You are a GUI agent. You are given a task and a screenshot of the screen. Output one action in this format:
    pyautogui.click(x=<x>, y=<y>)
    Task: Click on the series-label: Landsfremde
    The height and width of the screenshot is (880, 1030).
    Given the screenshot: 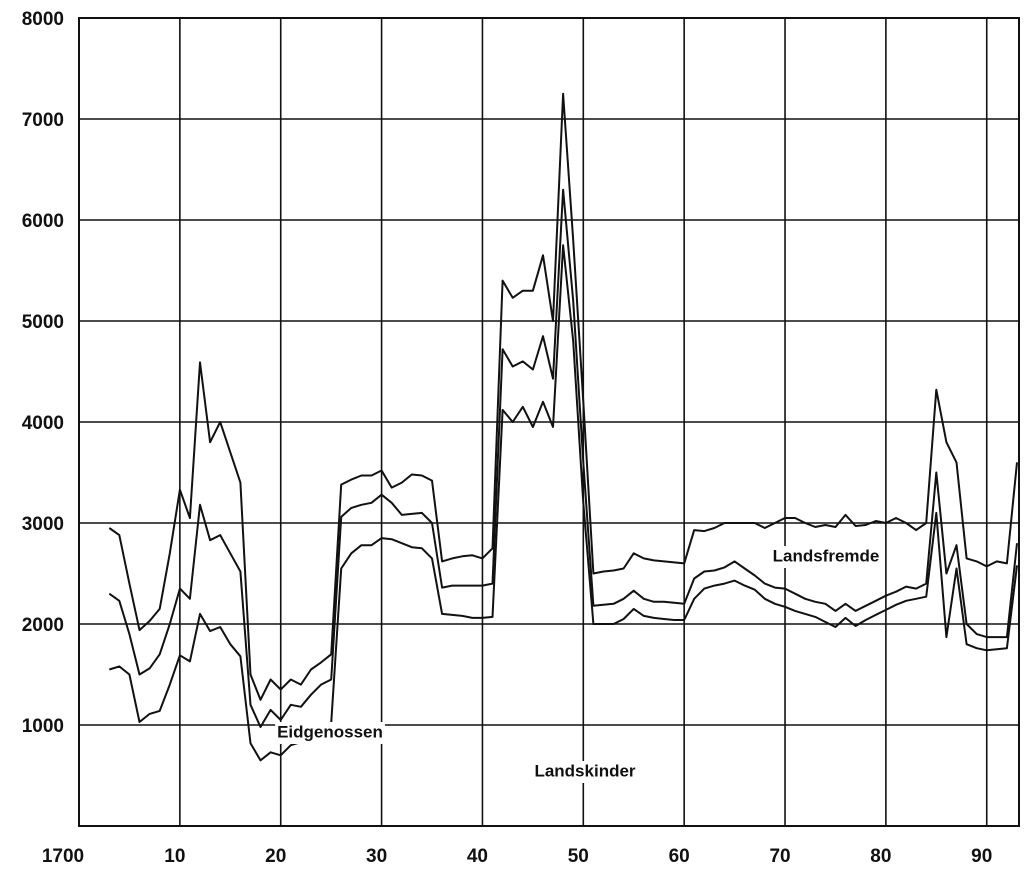 What is the action you would take?
    pyautogui.click(x=826, y=555)
    